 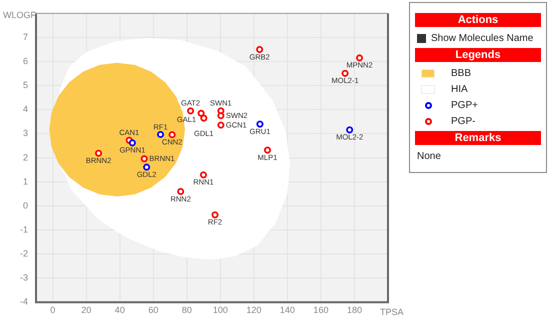 I want to click on y-tick-label: 3, so click(x=25, y=133).